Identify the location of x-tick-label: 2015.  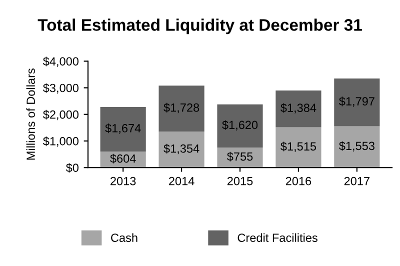
(240, 181).